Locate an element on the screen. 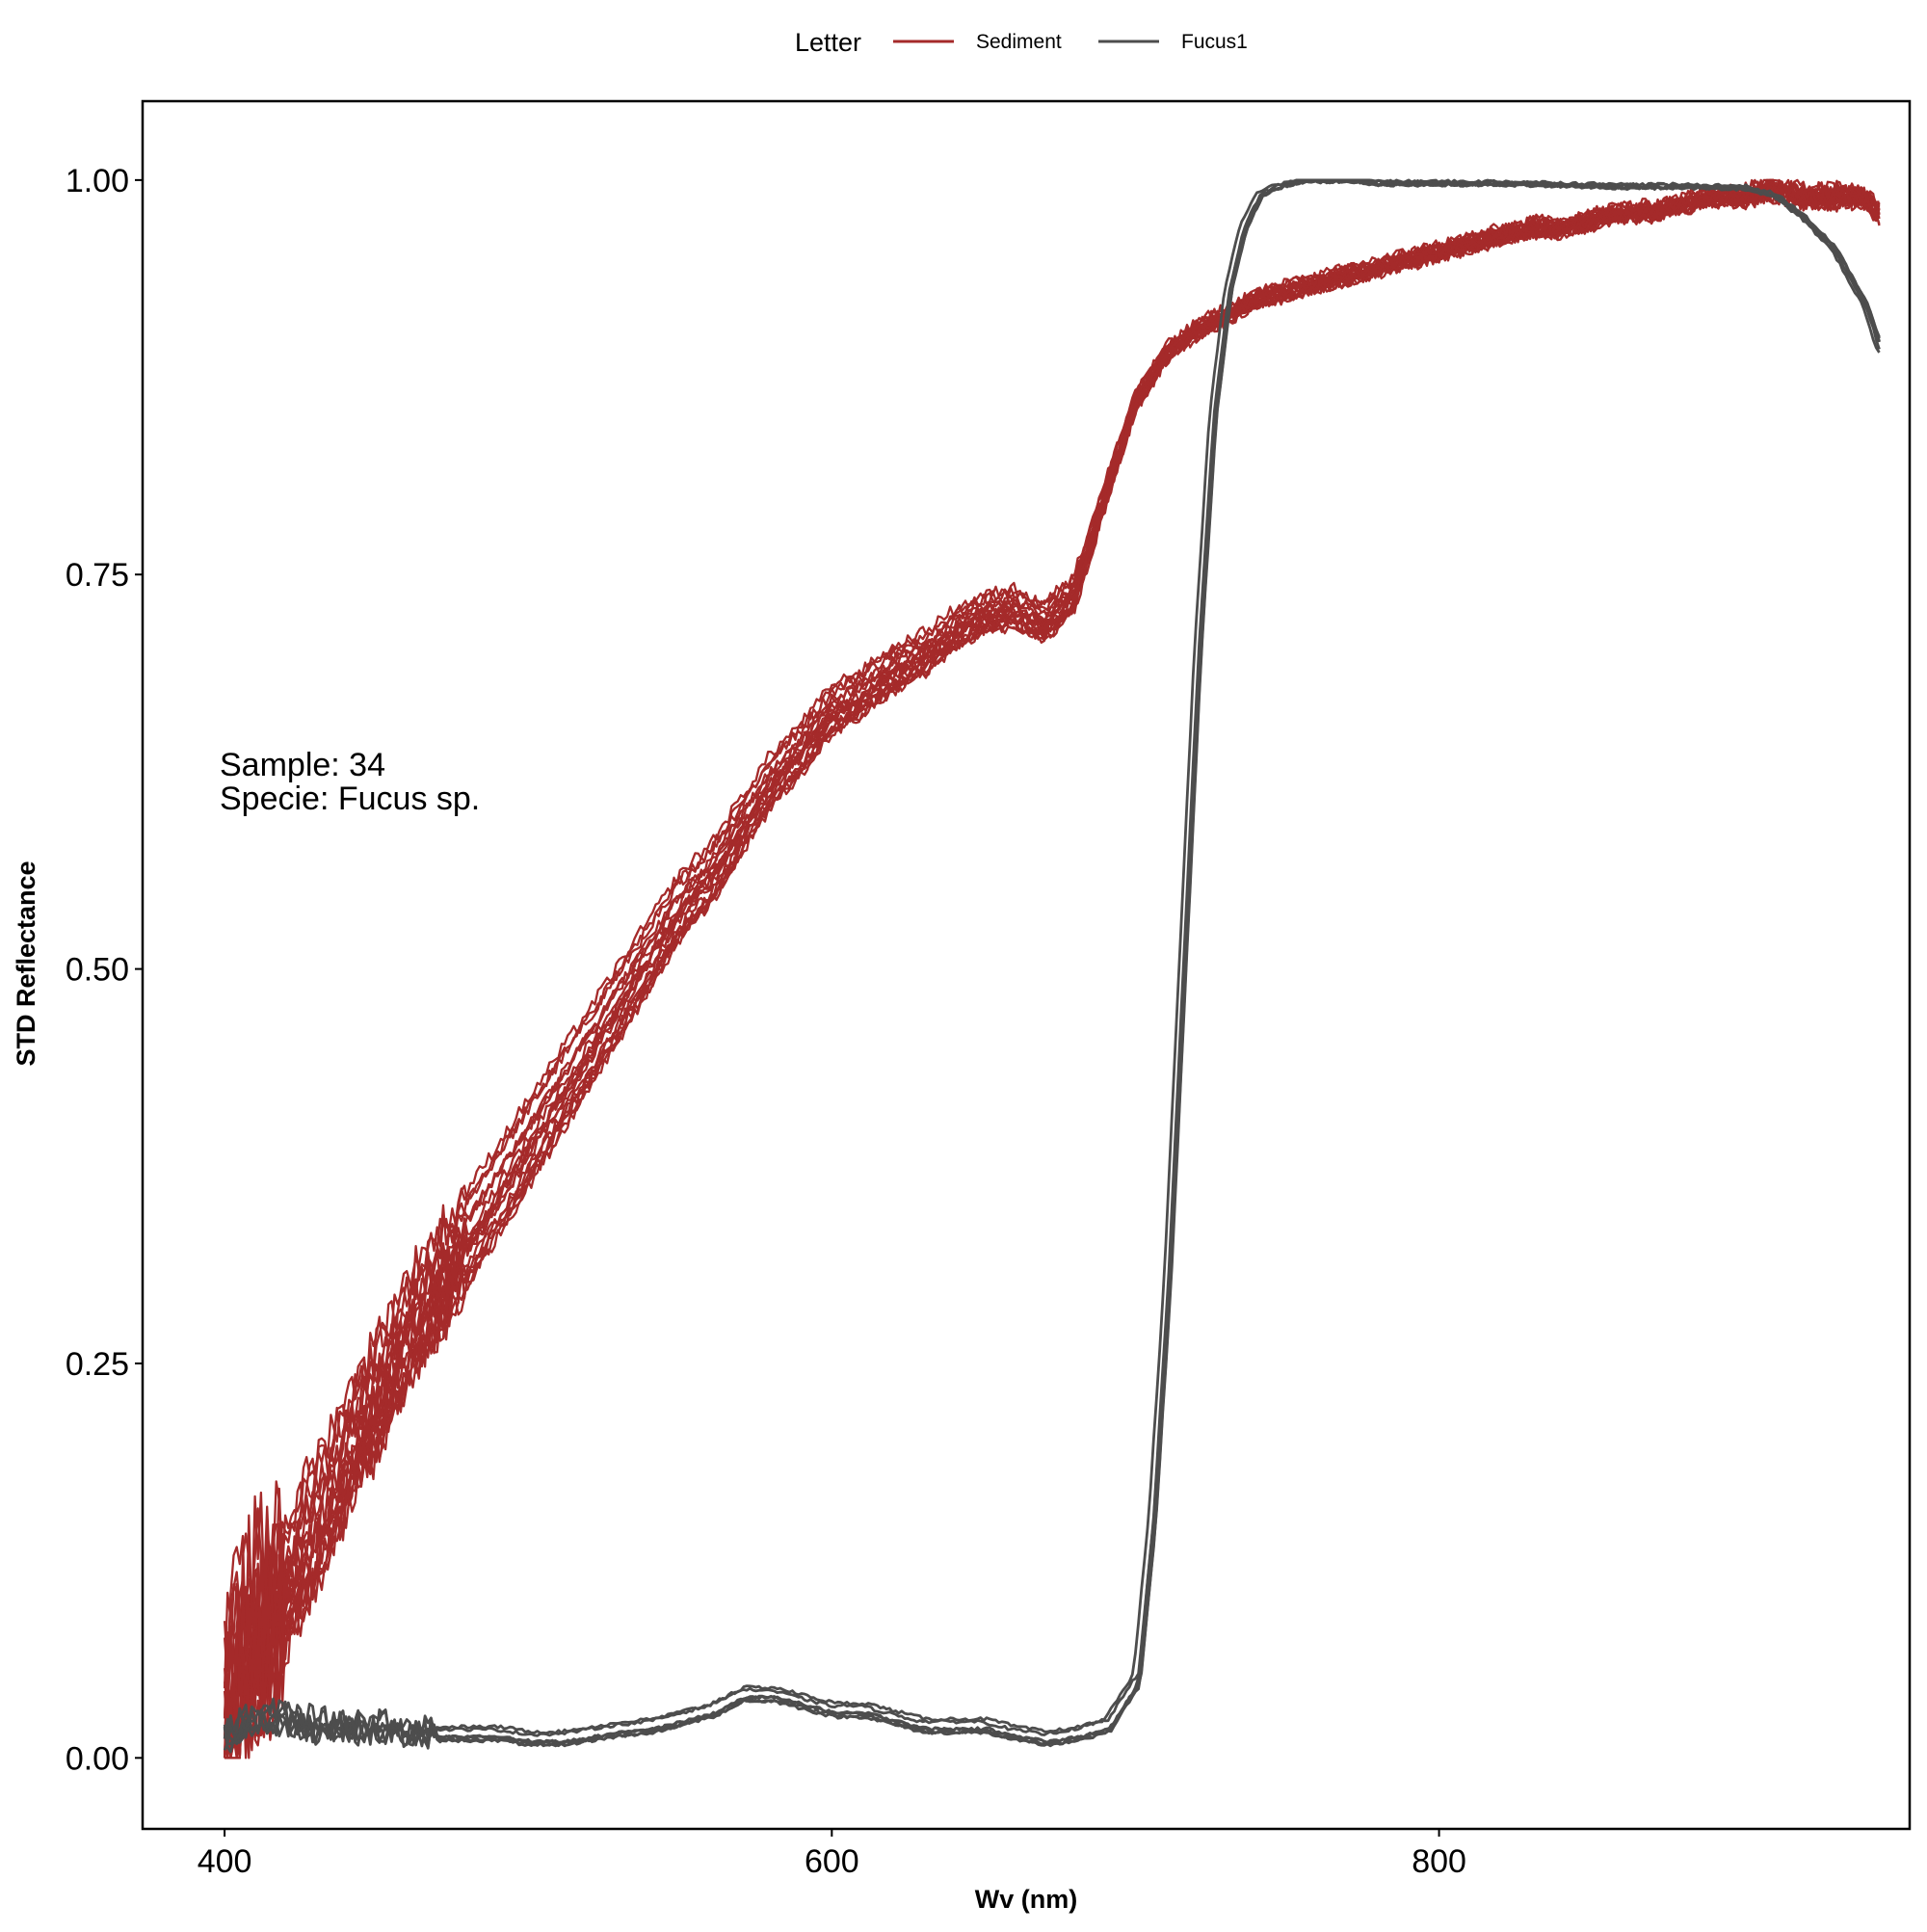 The height and width of the screenshot is (1932, 1927). legend: Letter Sediment Fucus1 is located at coordinates (1022, 42).